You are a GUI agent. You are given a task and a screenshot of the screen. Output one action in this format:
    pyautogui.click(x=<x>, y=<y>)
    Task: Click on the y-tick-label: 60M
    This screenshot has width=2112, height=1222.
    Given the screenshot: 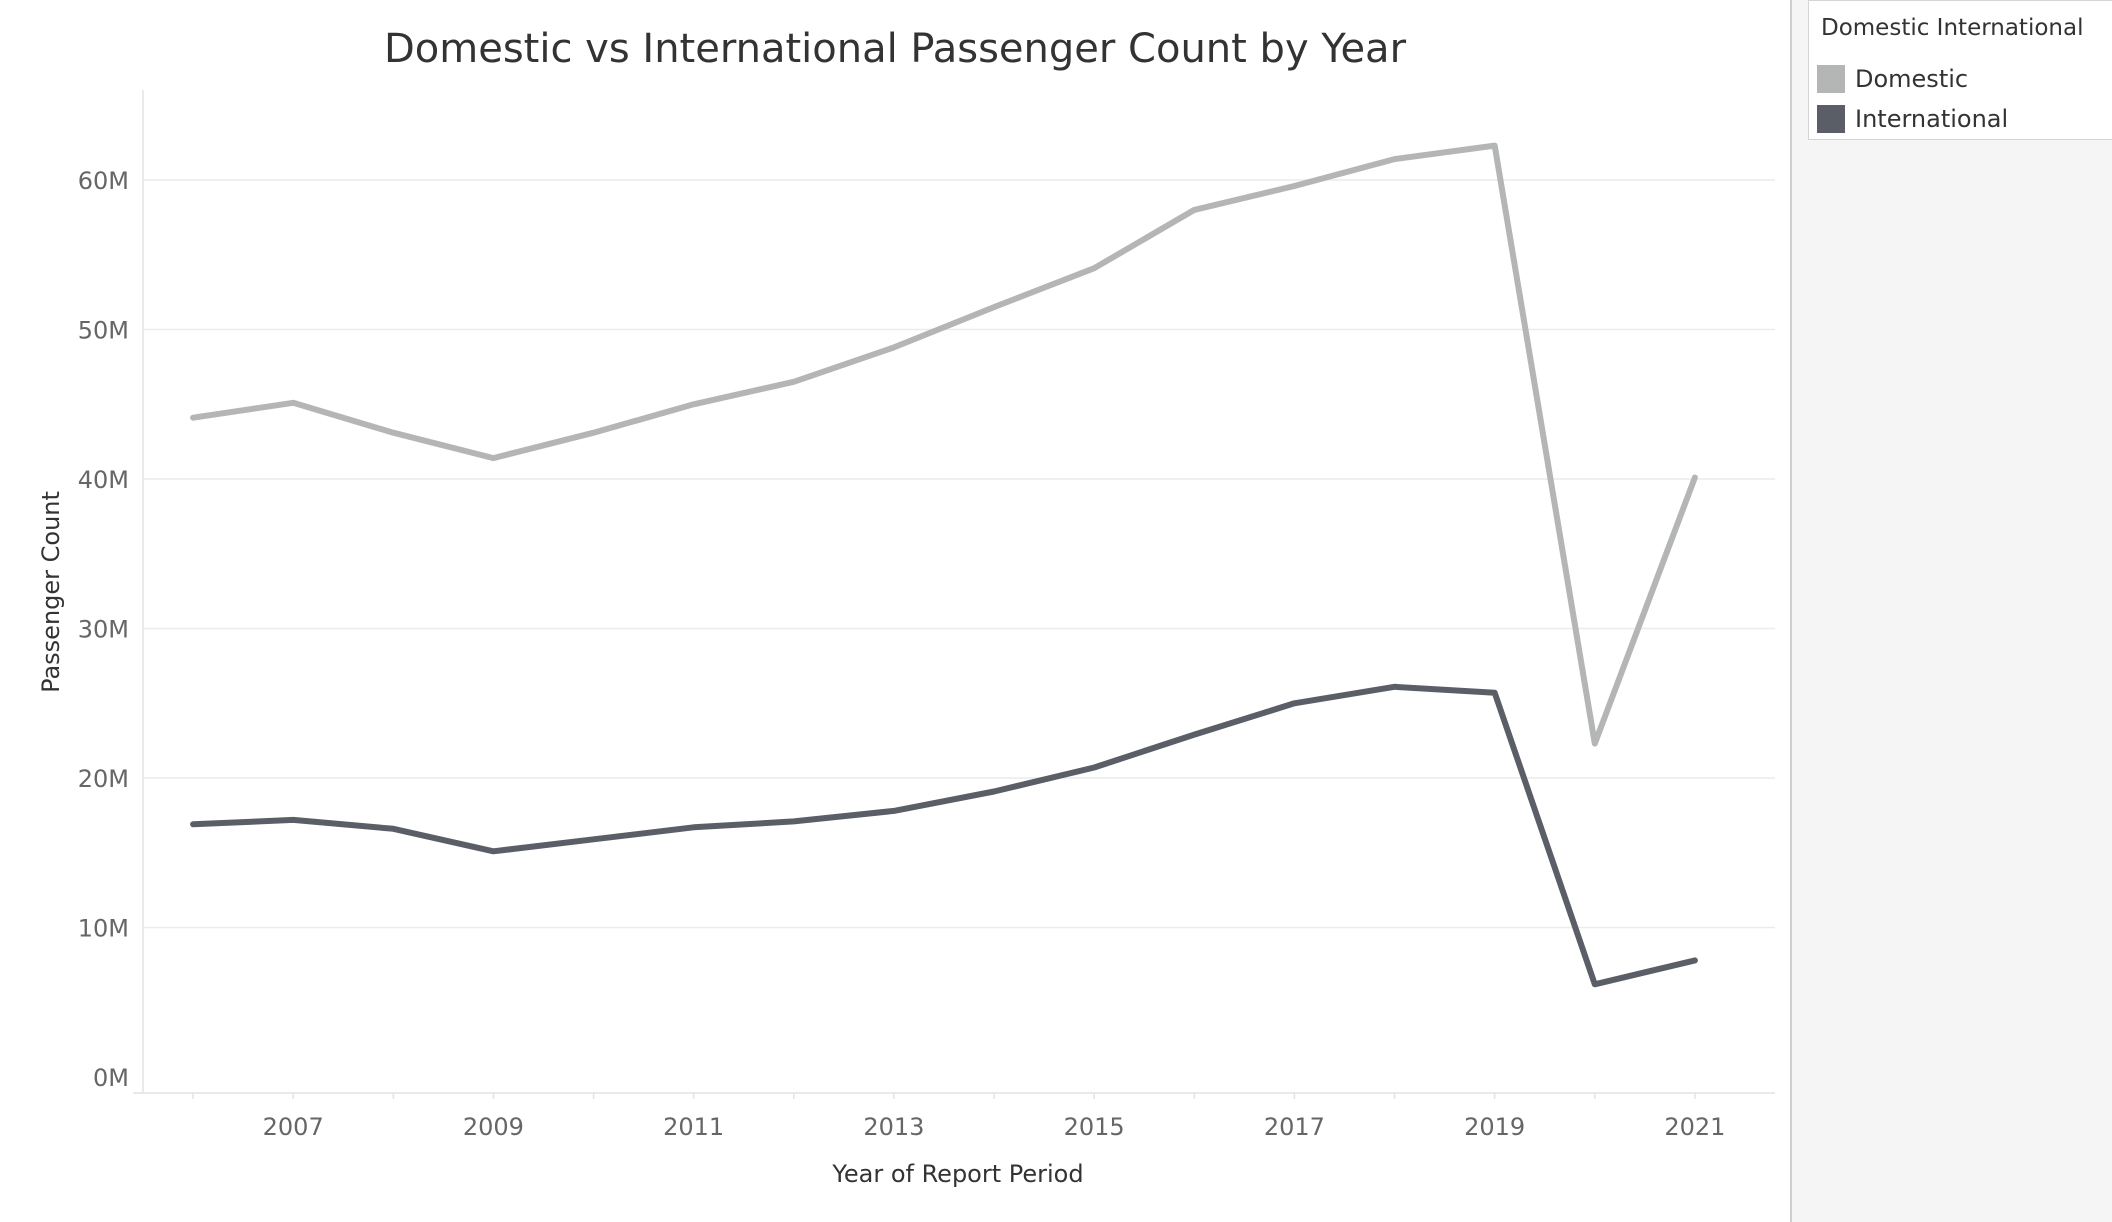 What is the action you would take?
    pyautogui.click(x=103, y=181)
    